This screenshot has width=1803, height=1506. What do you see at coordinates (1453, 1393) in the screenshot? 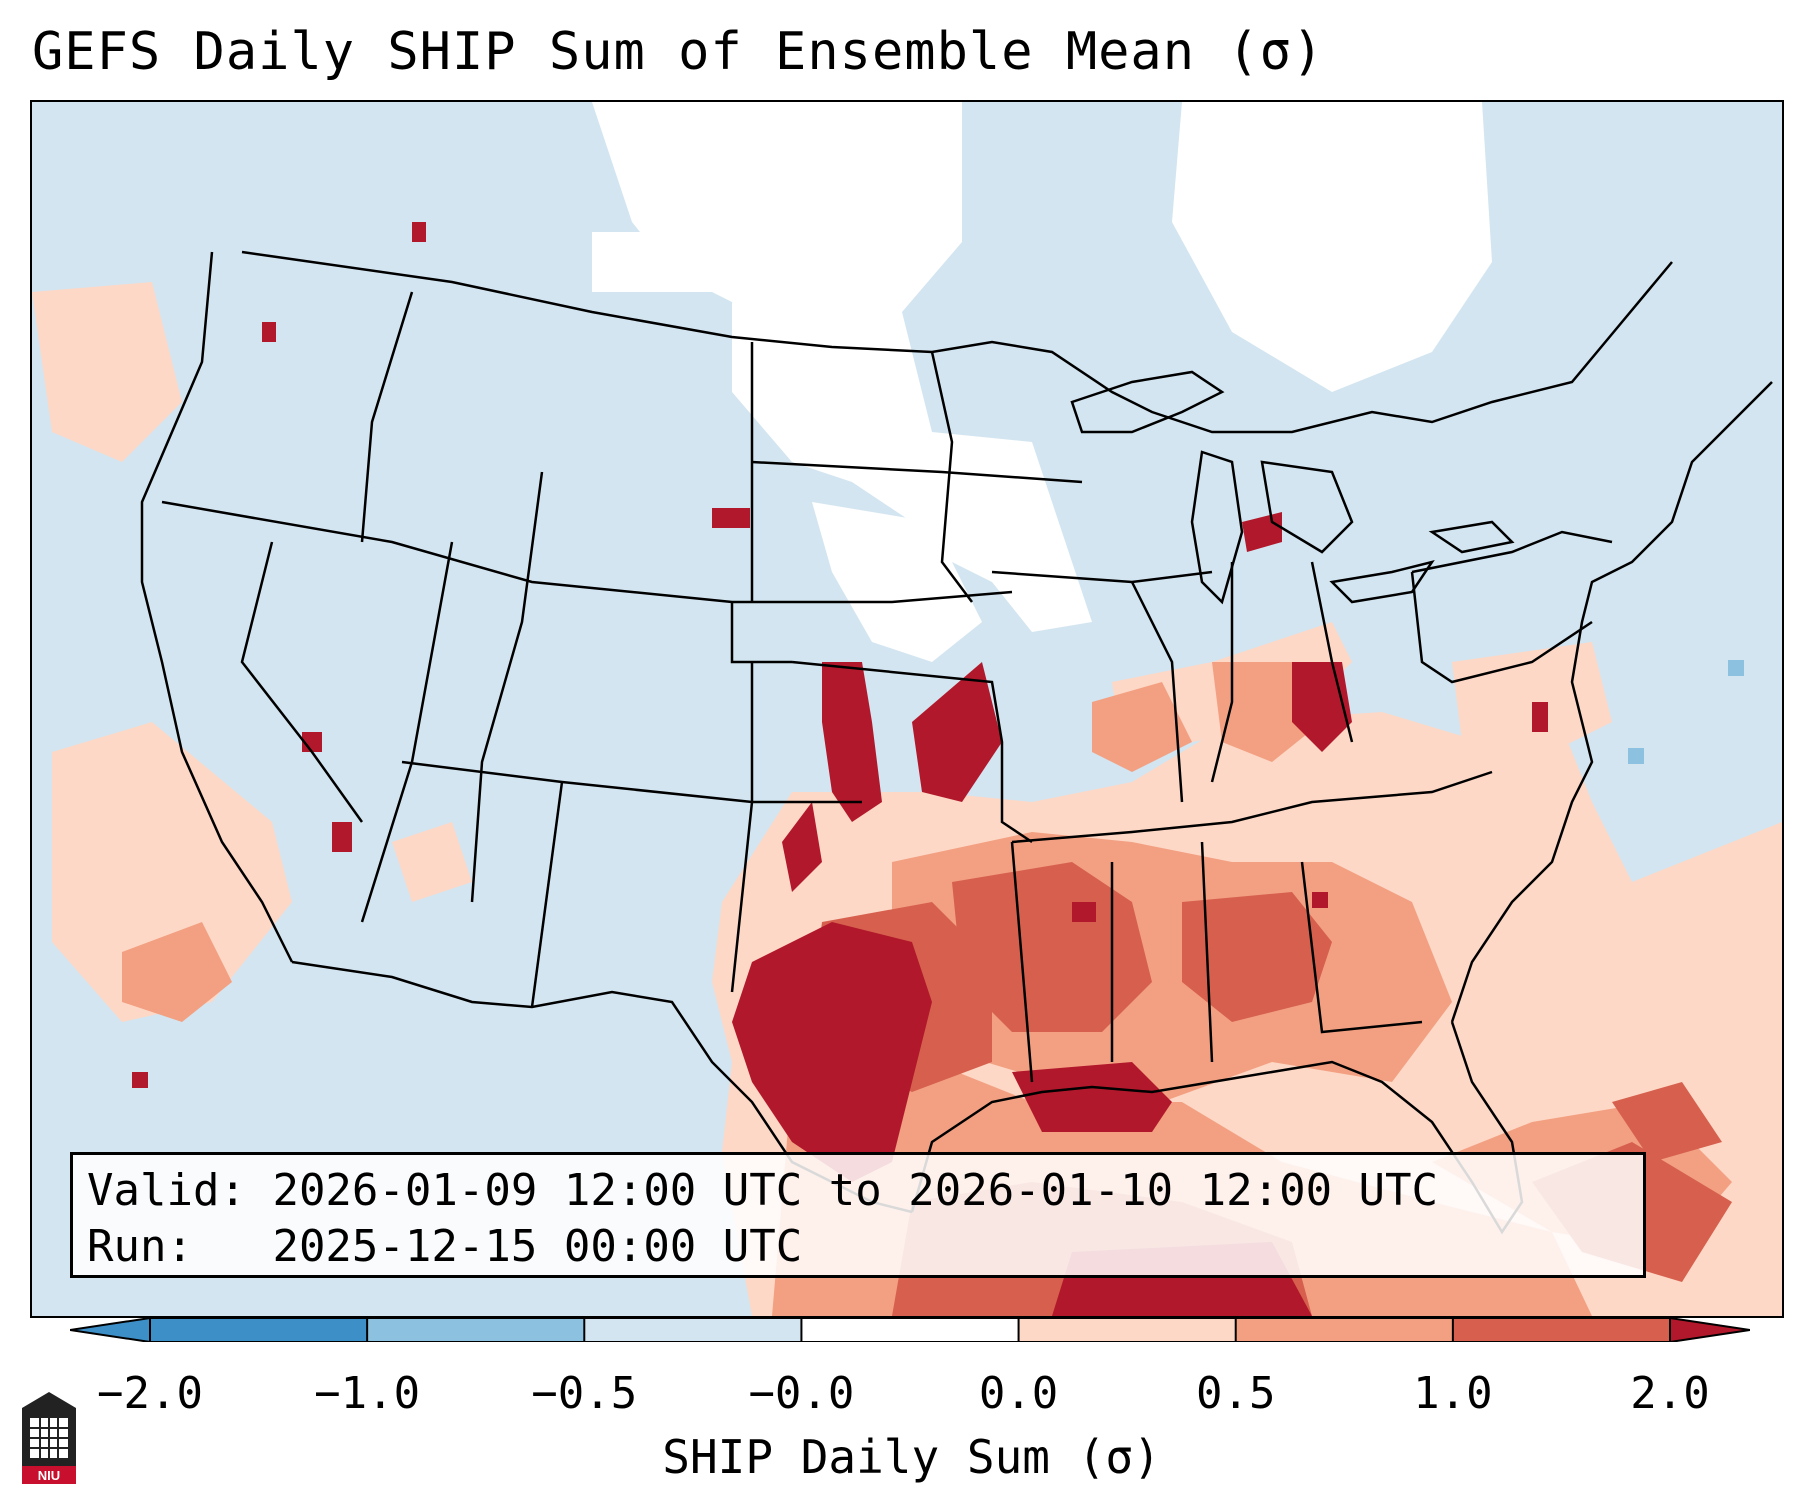
I see `colorbar-tick-label: 1.0` at bounding box center [1453, 1393].